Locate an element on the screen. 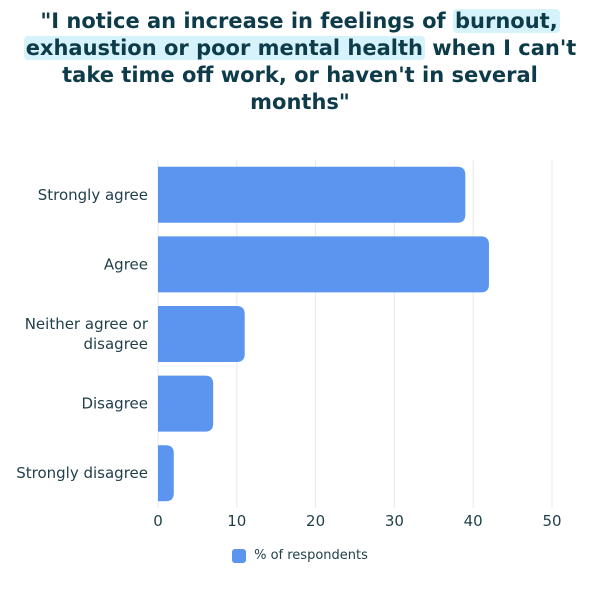  x-tick-label: 40 is located at coordinates (473, 521).